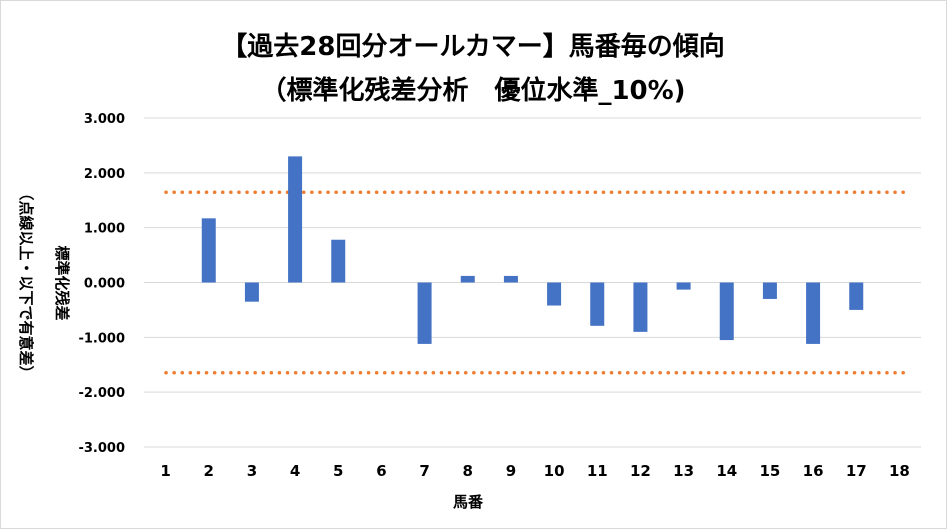  What do you see at coordinates (104, 174) in the screenshot?
I see `y-tick-label: 2.000` at bounding box center [104, 174].